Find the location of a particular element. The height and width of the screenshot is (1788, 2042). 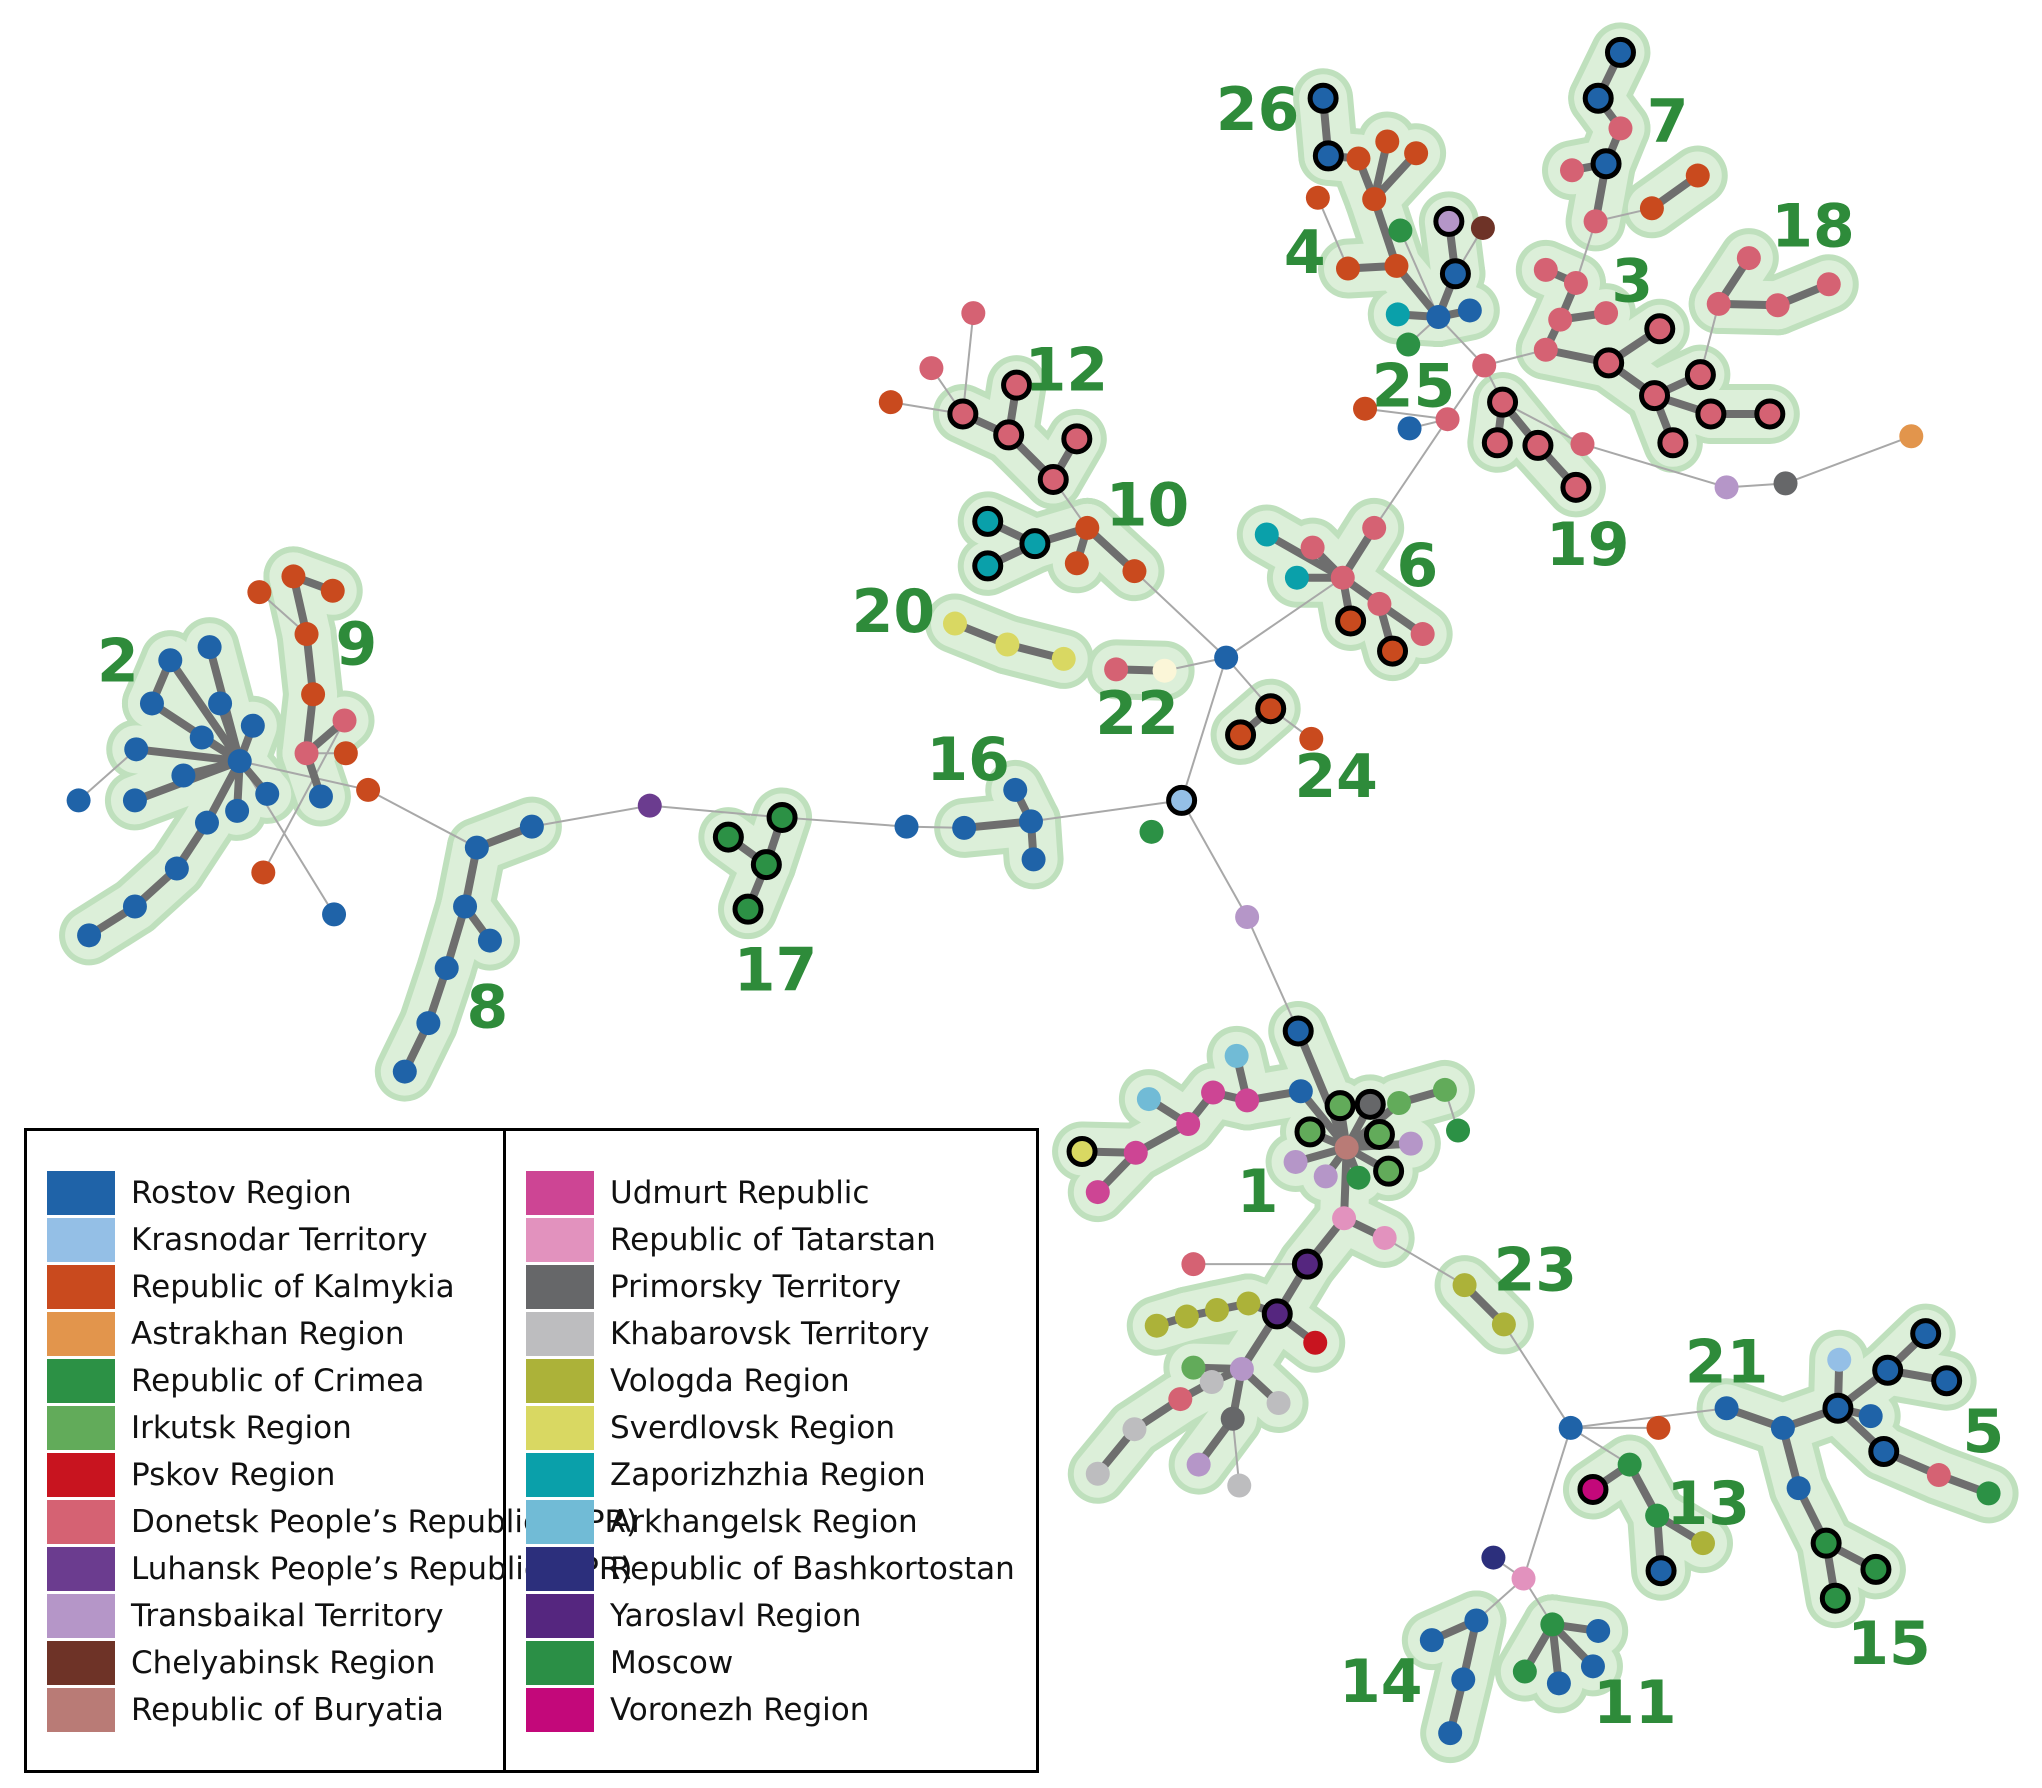

legend-label: Krasnodar Territory is located at coordinates (279, 1240).